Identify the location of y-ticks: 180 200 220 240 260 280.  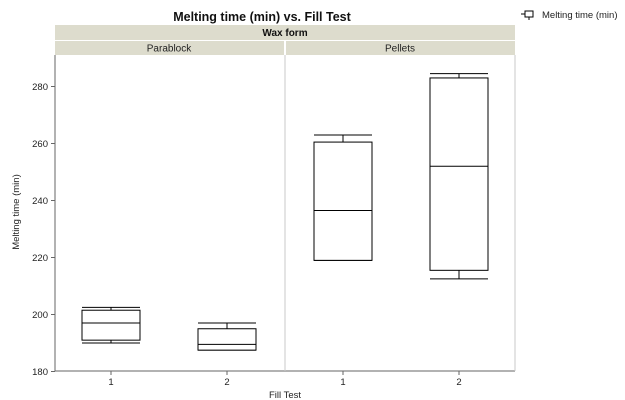
(43, 230).